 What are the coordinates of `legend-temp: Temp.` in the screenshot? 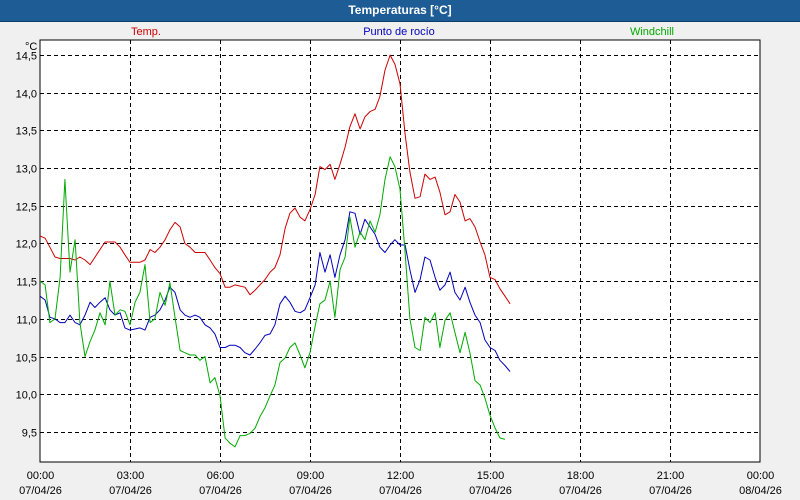 It's located at (146, 32).